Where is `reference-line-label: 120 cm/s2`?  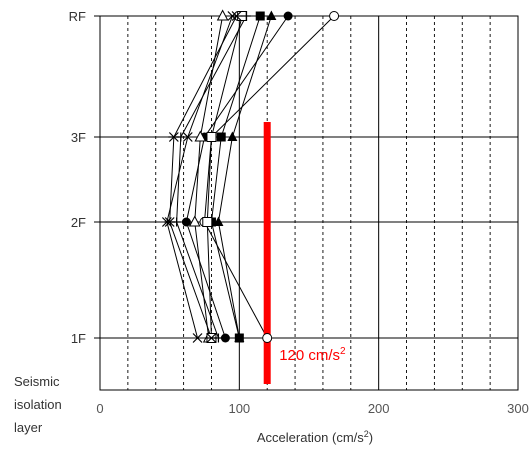 reference-line-label: 120 cm/s2 is located at coordinates (312, 355).